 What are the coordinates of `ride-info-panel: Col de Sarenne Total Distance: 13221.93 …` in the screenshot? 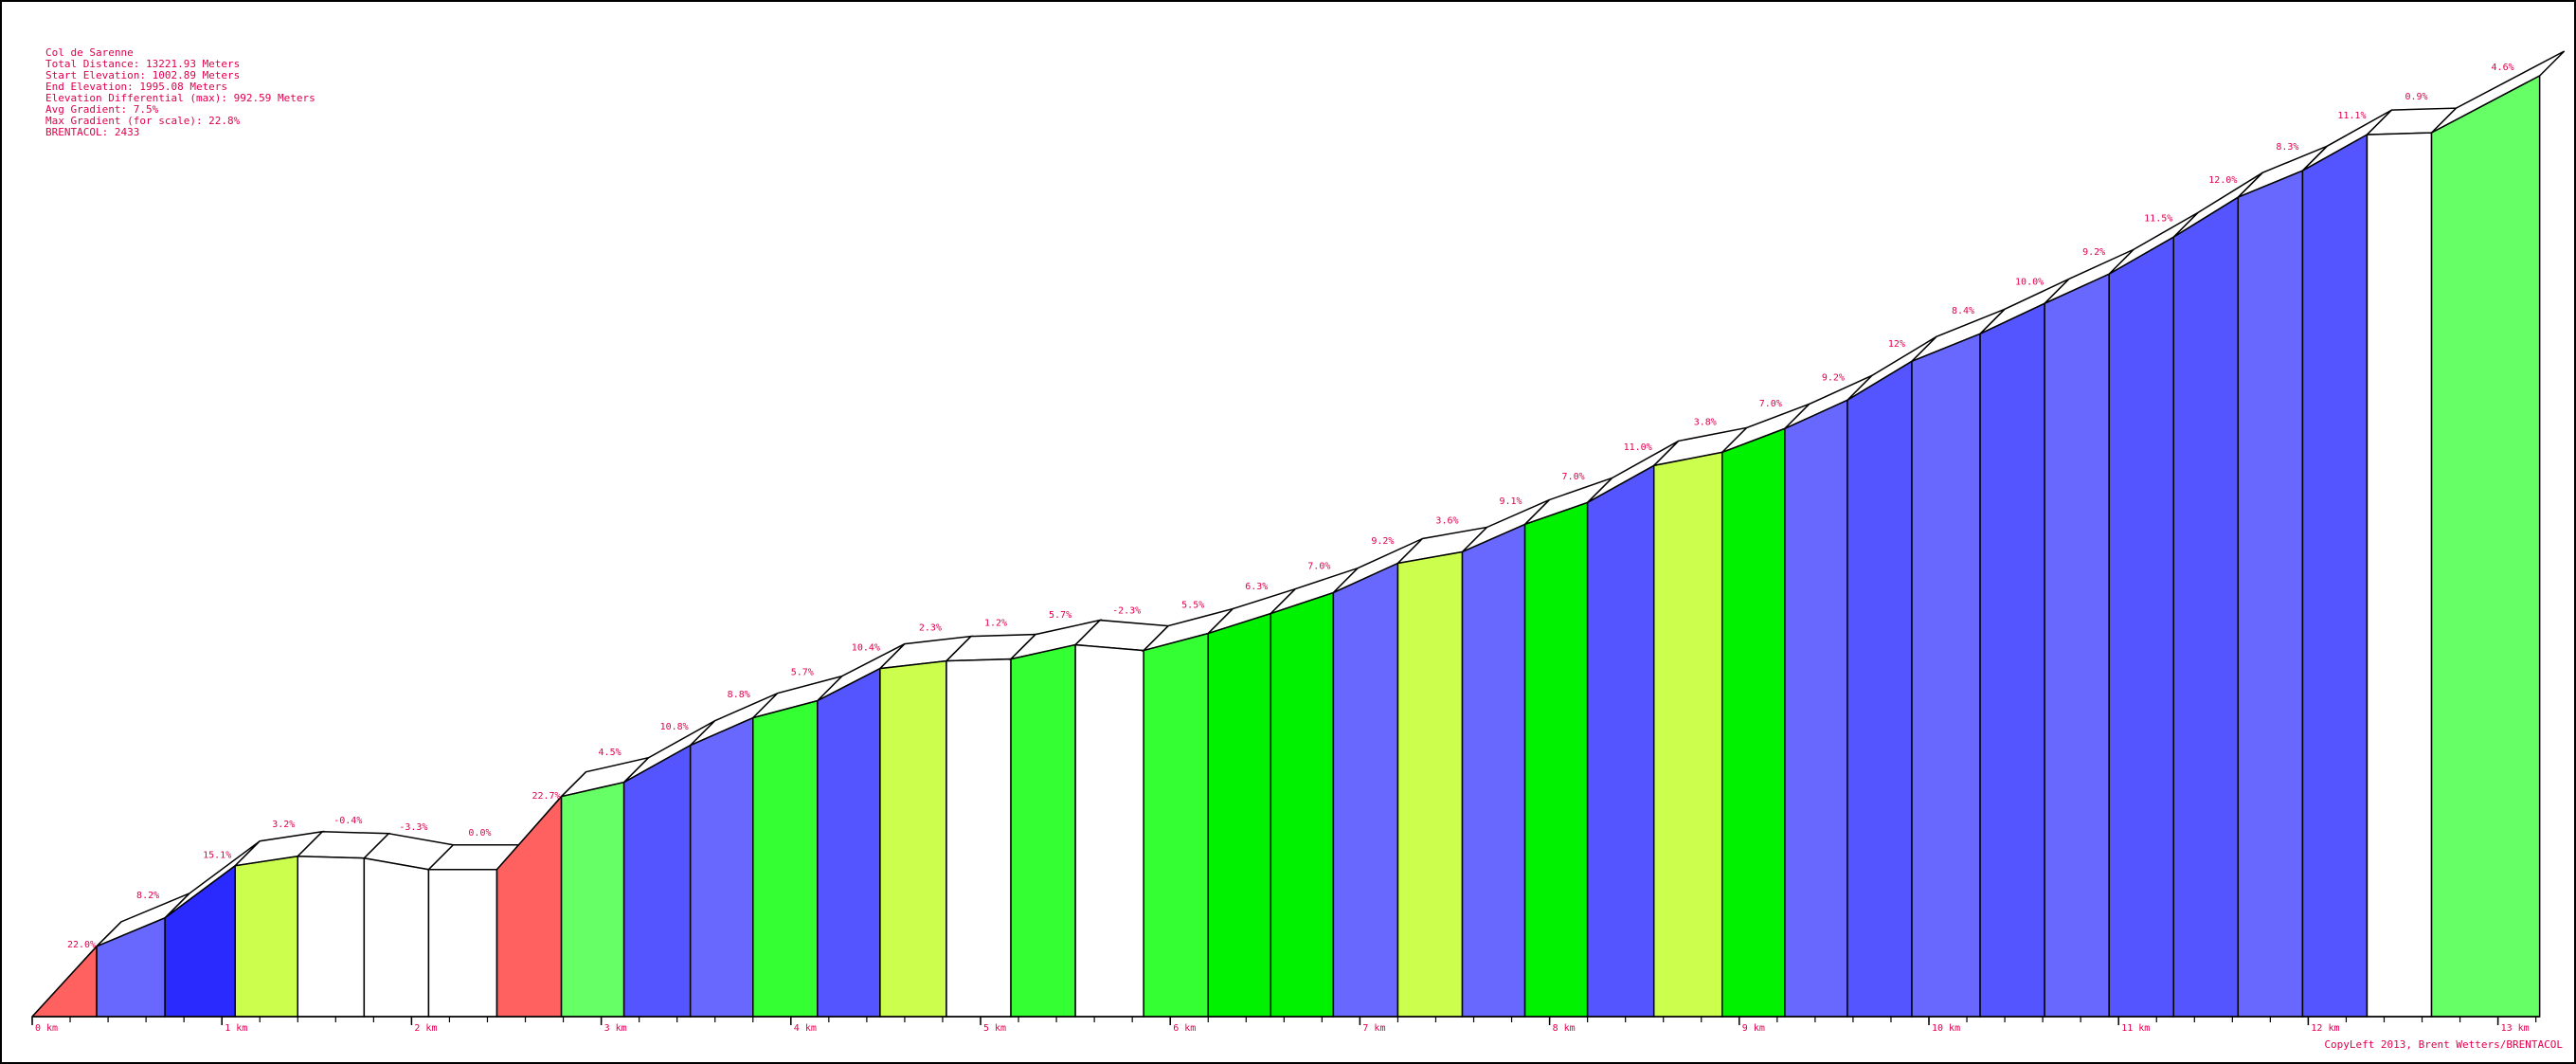 It's located at (180, 92).